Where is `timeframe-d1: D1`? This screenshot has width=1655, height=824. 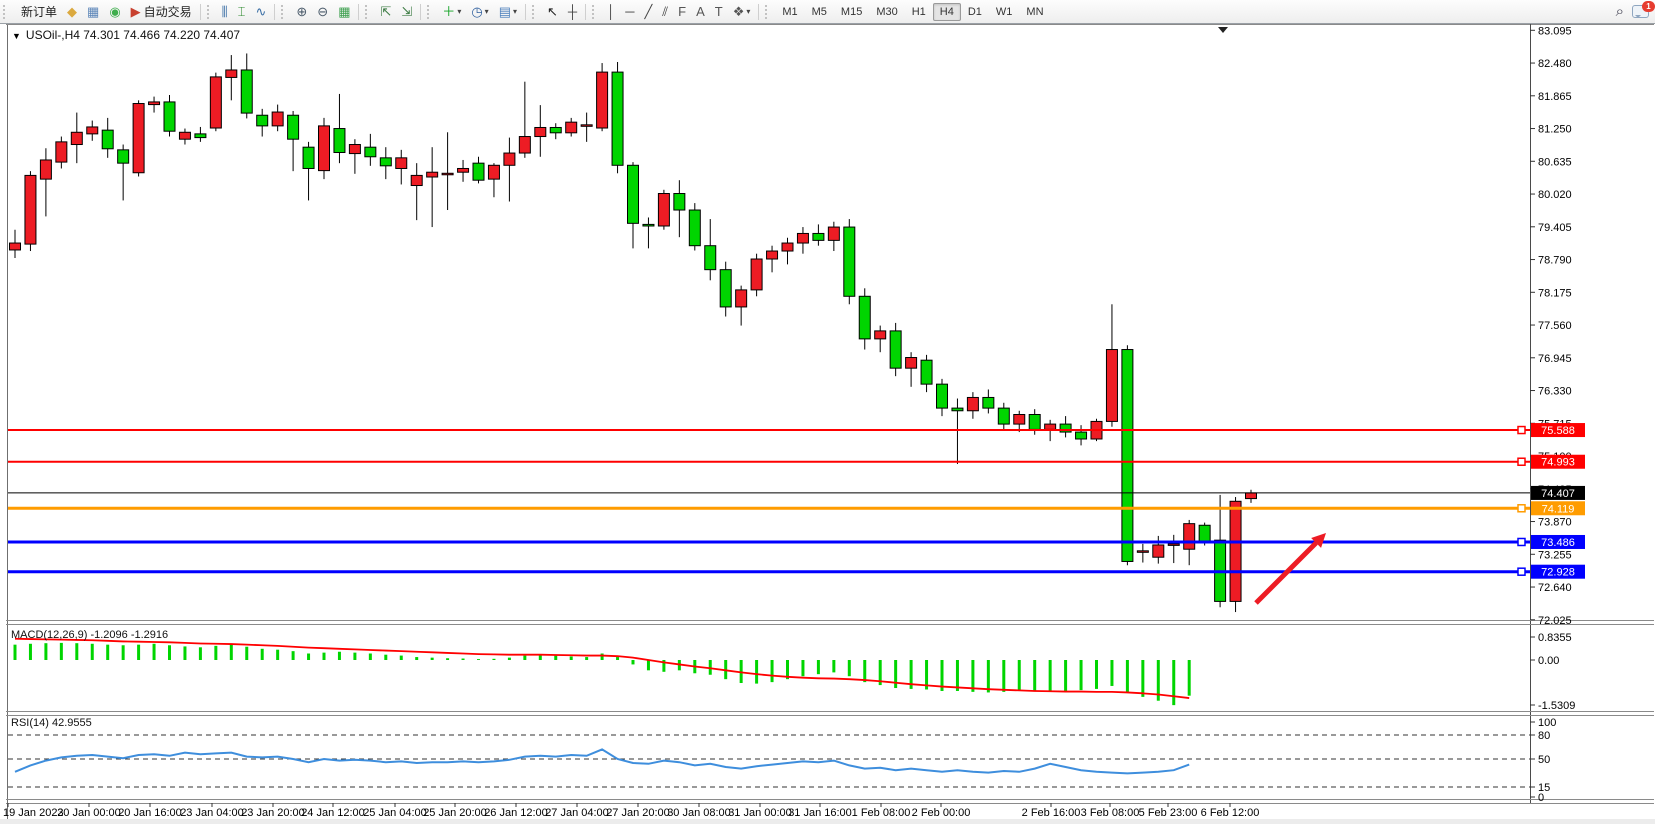
timeframe-d1: D1 is located at coordinates (974, 11).